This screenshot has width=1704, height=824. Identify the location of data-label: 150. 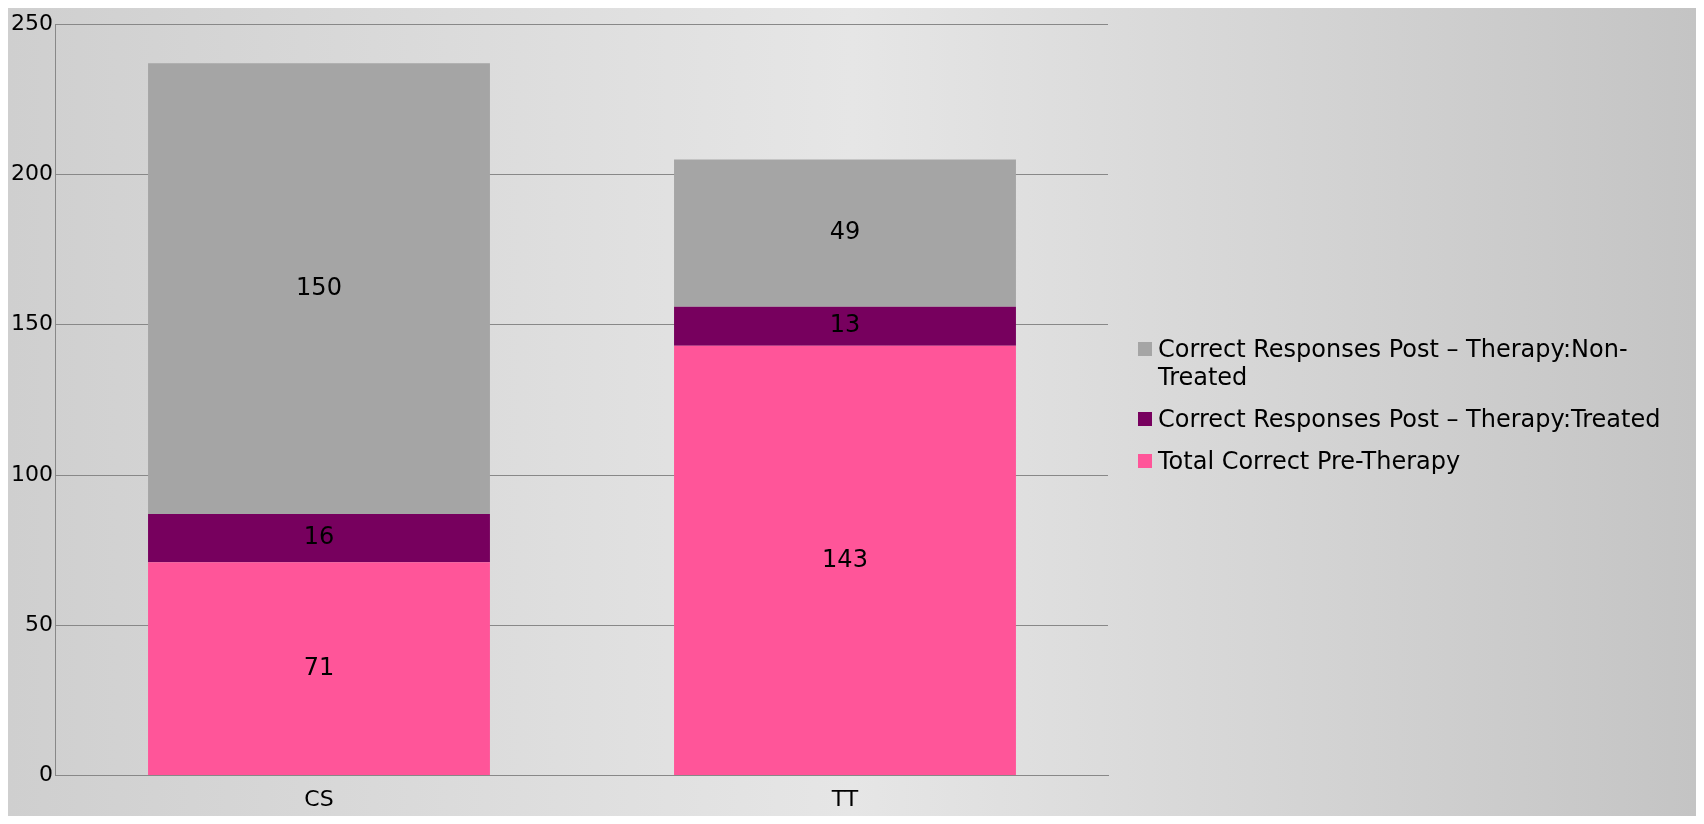
(319, 286).